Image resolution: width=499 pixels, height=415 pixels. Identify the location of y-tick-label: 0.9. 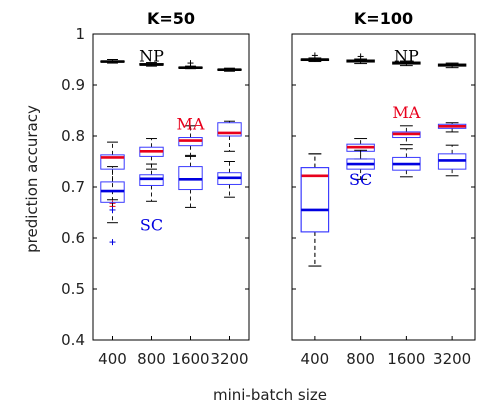
(73, 85).